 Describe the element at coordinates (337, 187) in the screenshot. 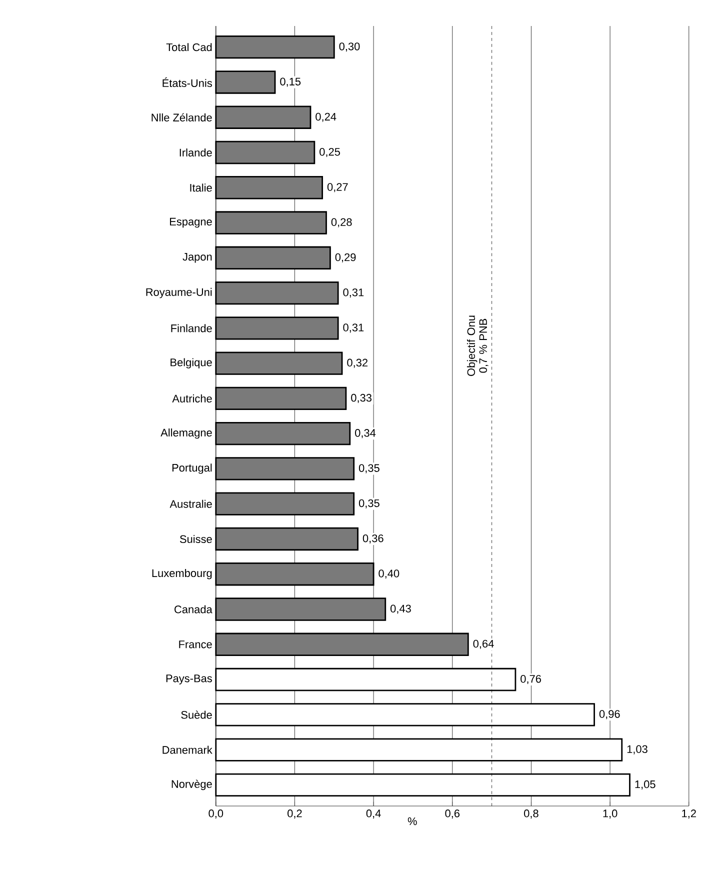

I see `data-label: 0,27` at that location.